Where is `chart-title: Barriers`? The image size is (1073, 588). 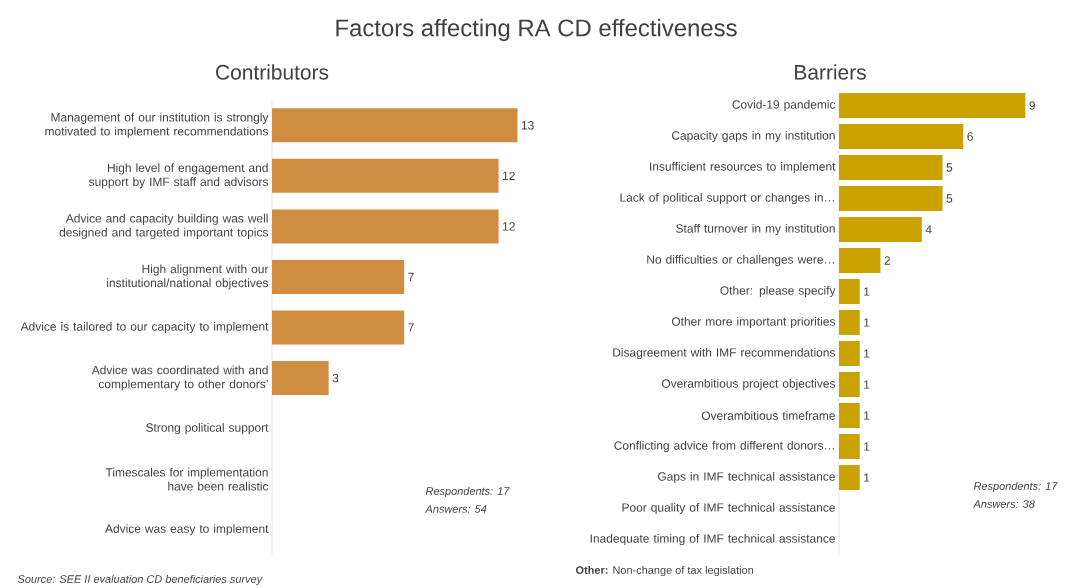 chart-title: Barriers is located at coordinates (830, 72).